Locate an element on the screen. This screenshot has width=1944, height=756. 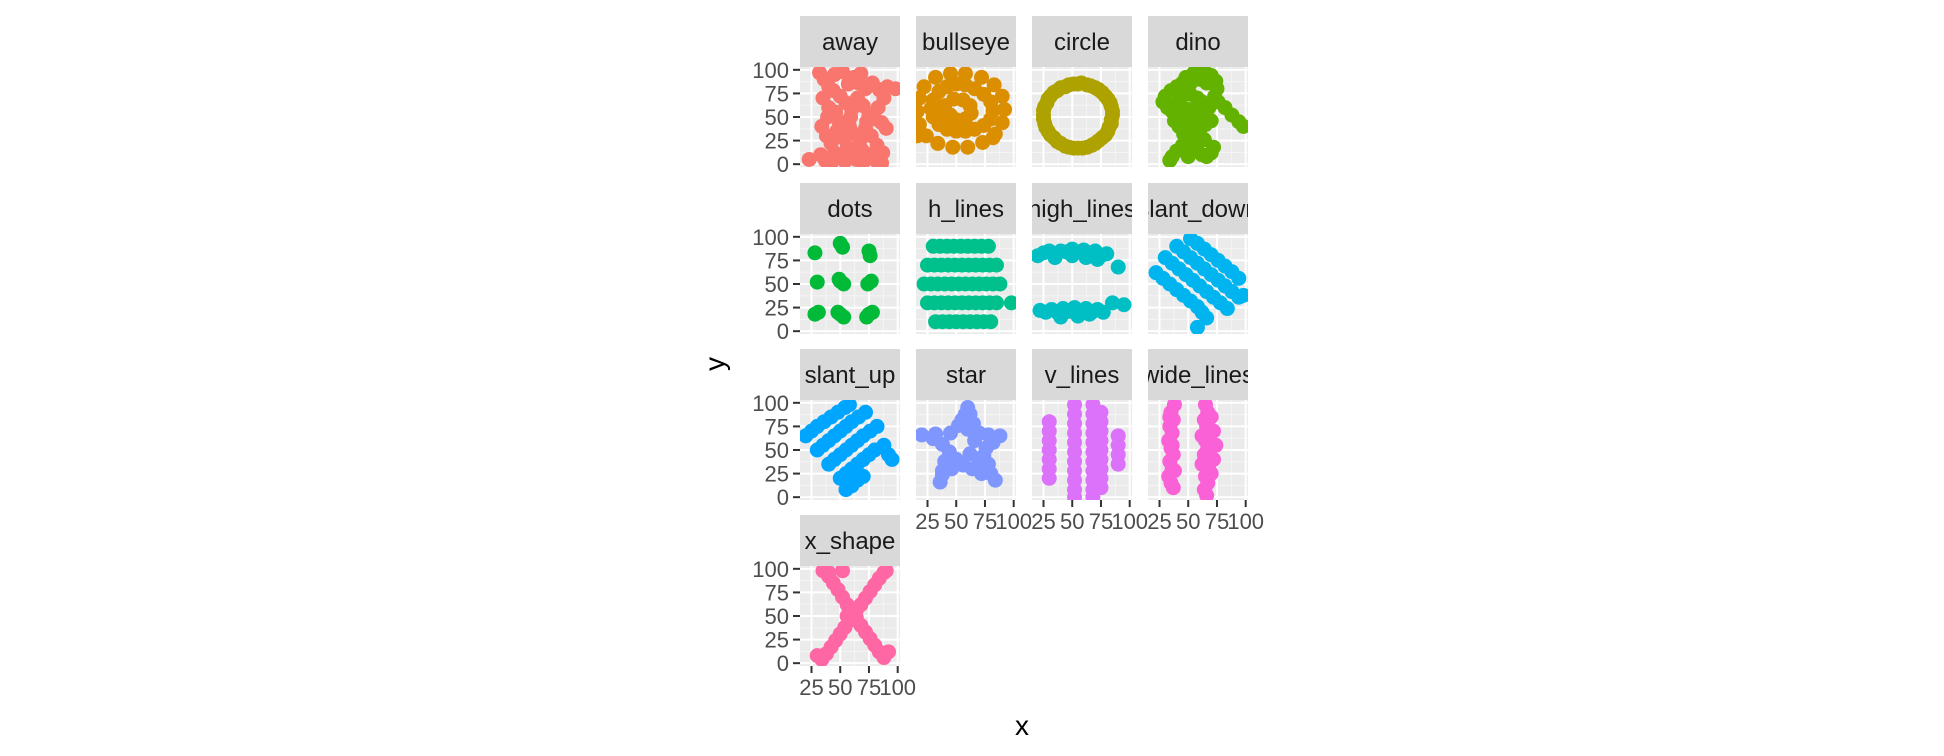
facet-panel-star: star is located at coordinates (966, 424).